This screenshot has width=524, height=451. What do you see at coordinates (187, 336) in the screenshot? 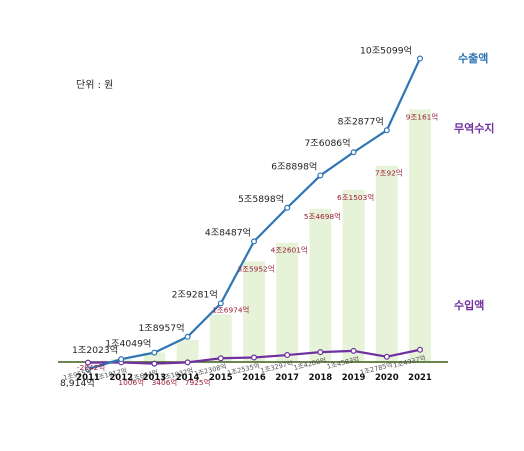
I see `export-point-2014` at bounding box center [187, 336].